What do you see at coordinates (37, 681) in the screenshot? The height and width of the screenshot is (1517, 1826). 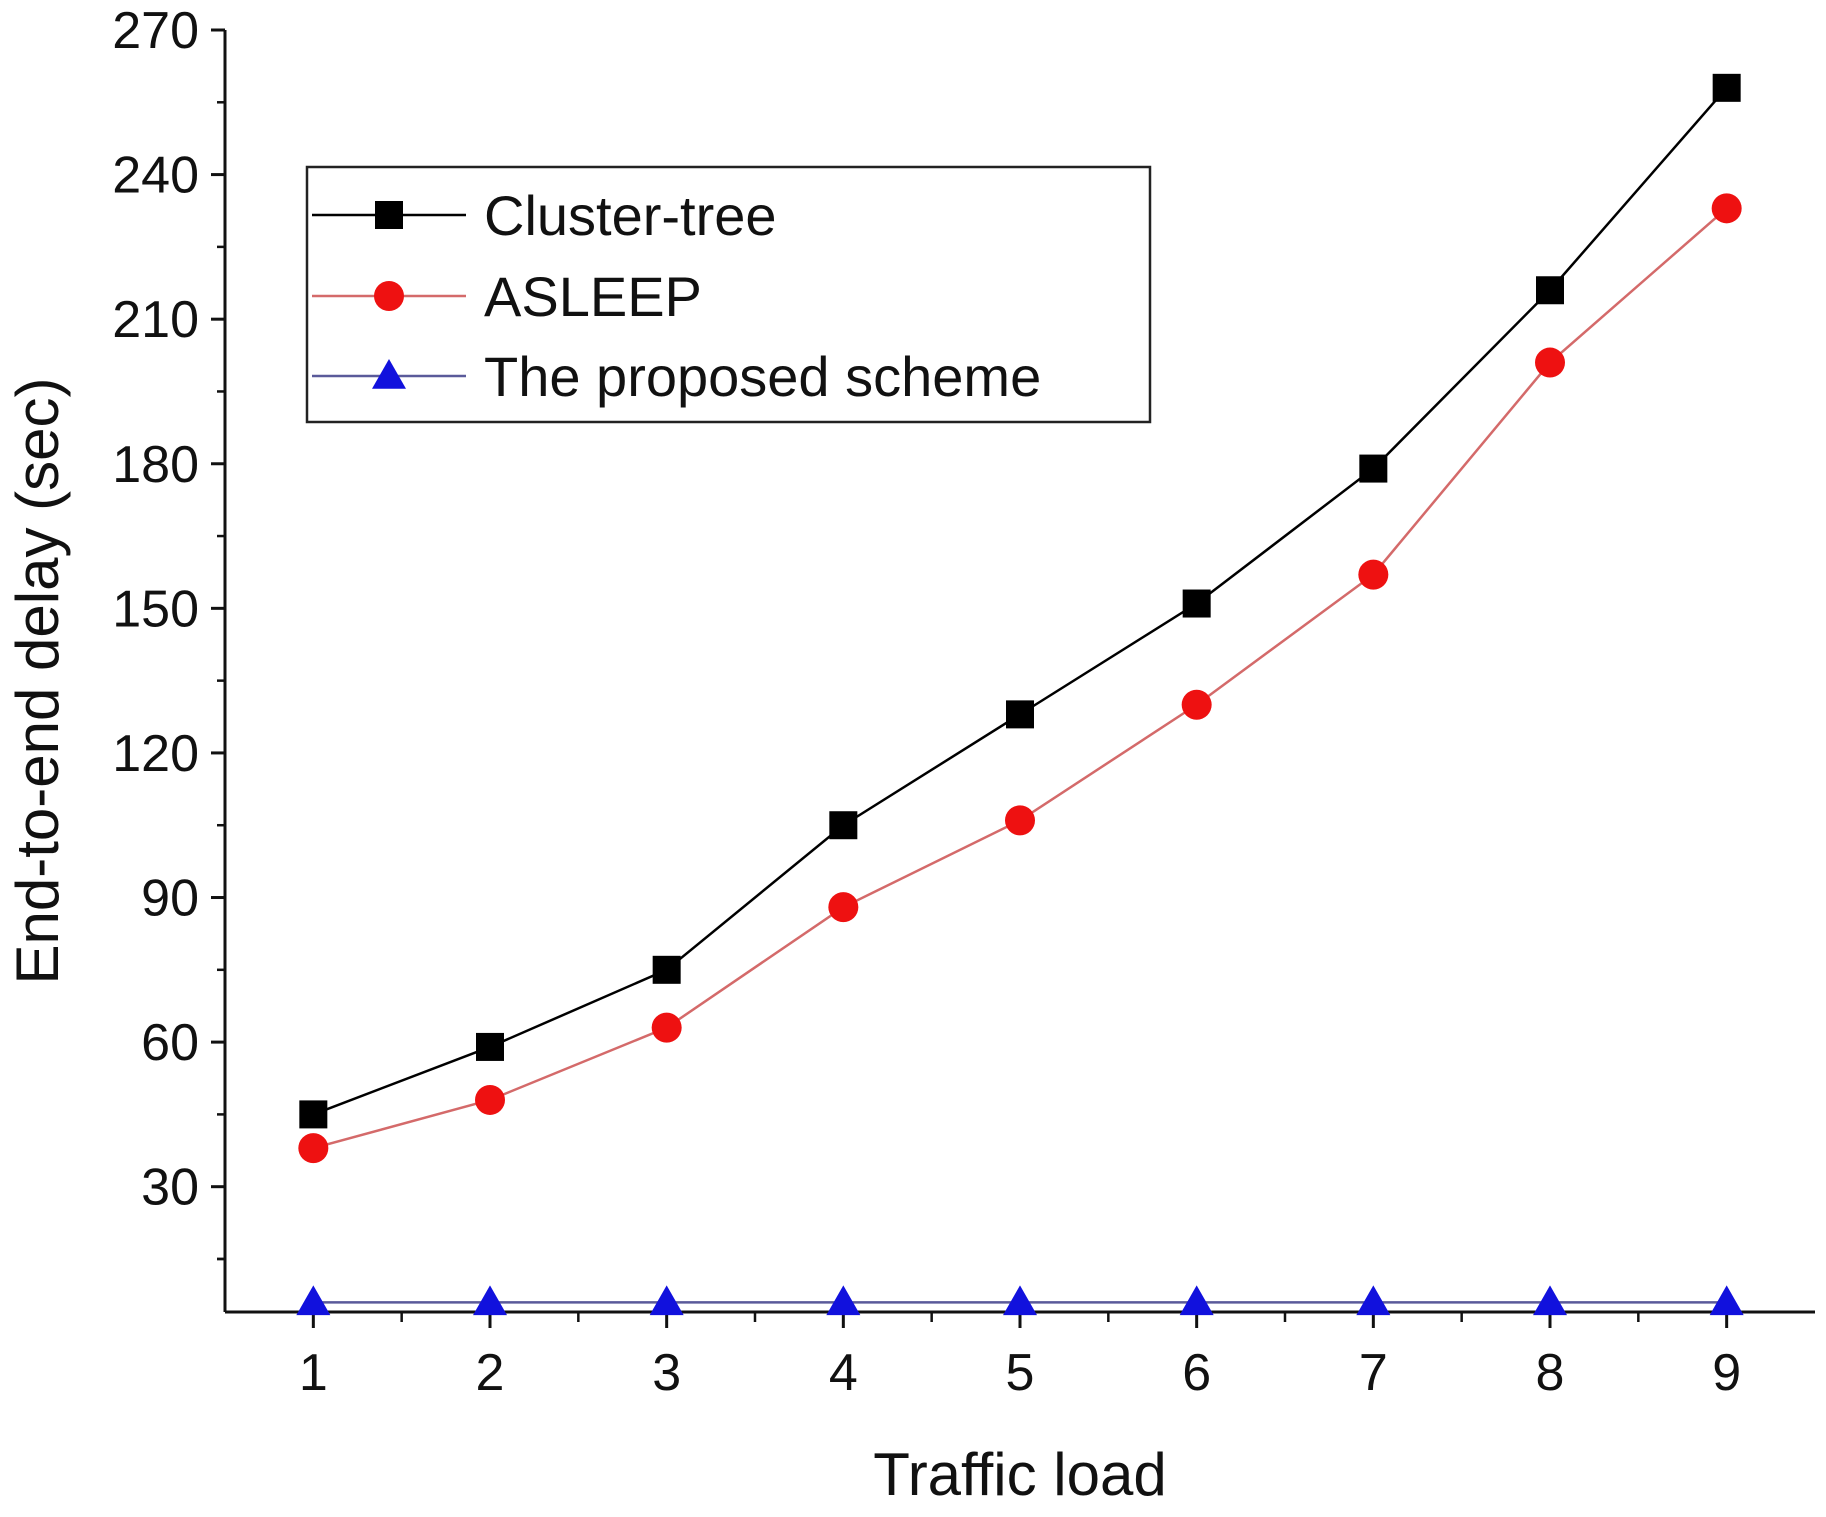 I see `y-axis-title: End-to-end delay (sec)` at bounding box center [37, 681].